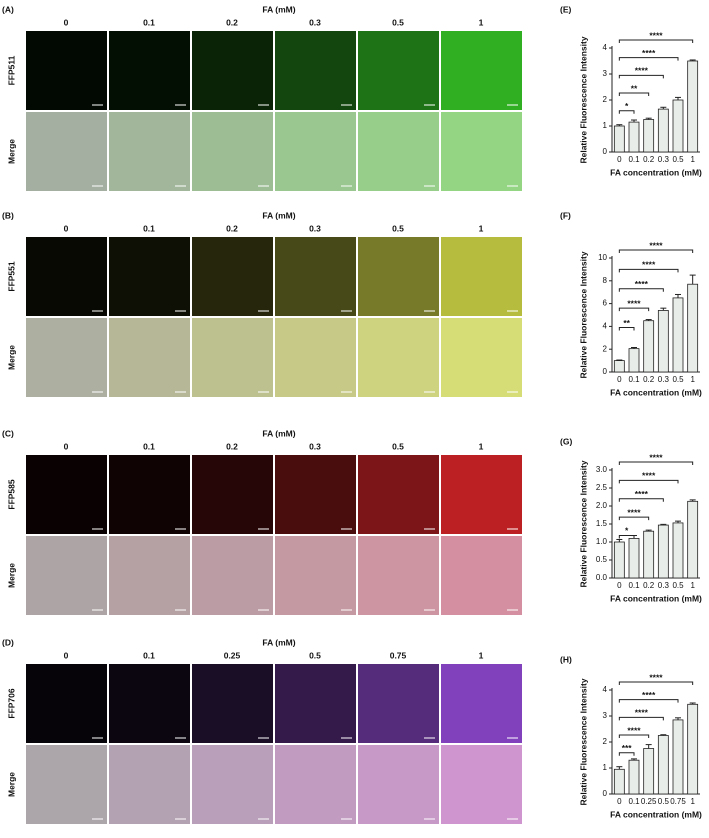  Describe the element at coordinates (605, 47) in the screenshot. I see `y-tick-label: 4` at that location.